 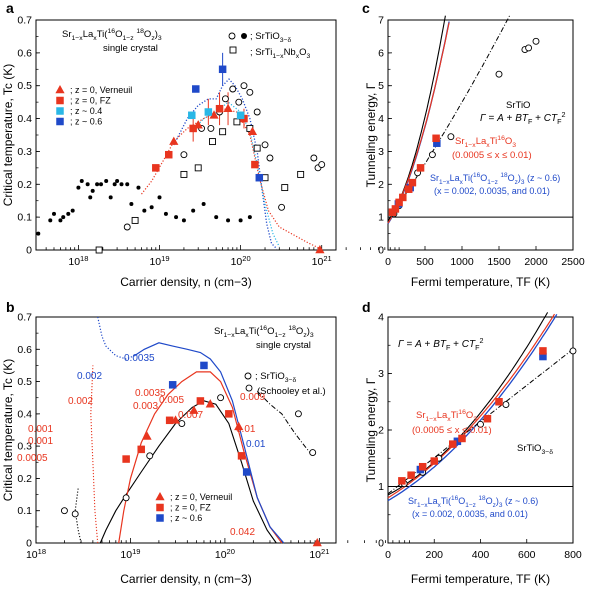 I want to click on panel-c-red-range: (0.0005 ≤ x ≤ 0.01), so click(x=492, y=155).